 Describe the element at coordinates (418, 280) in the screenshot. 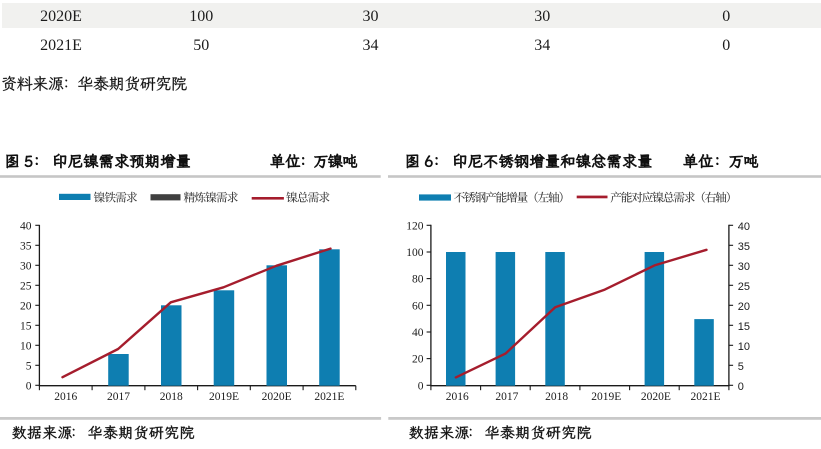

I see `svg-text: 80` at that location.